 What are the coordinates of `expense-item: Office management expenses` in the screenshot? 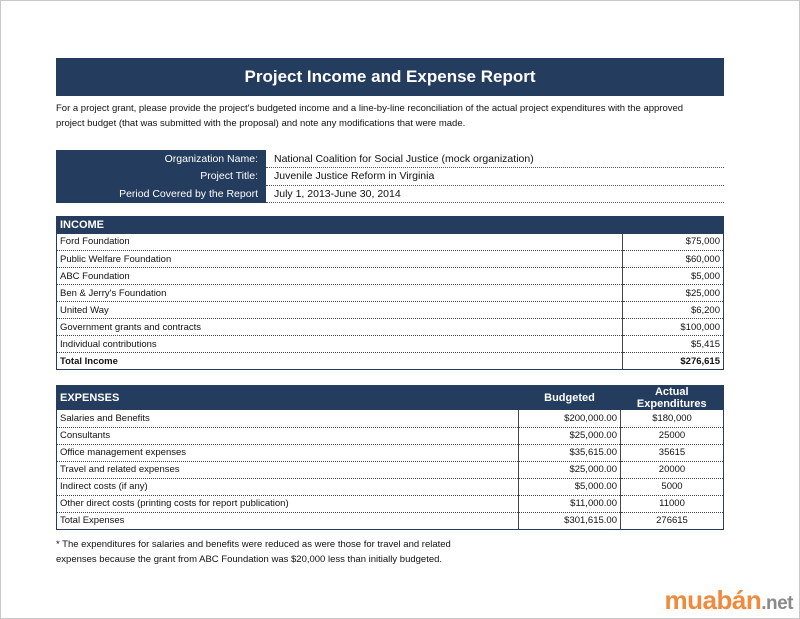 It's located at (287, 453).